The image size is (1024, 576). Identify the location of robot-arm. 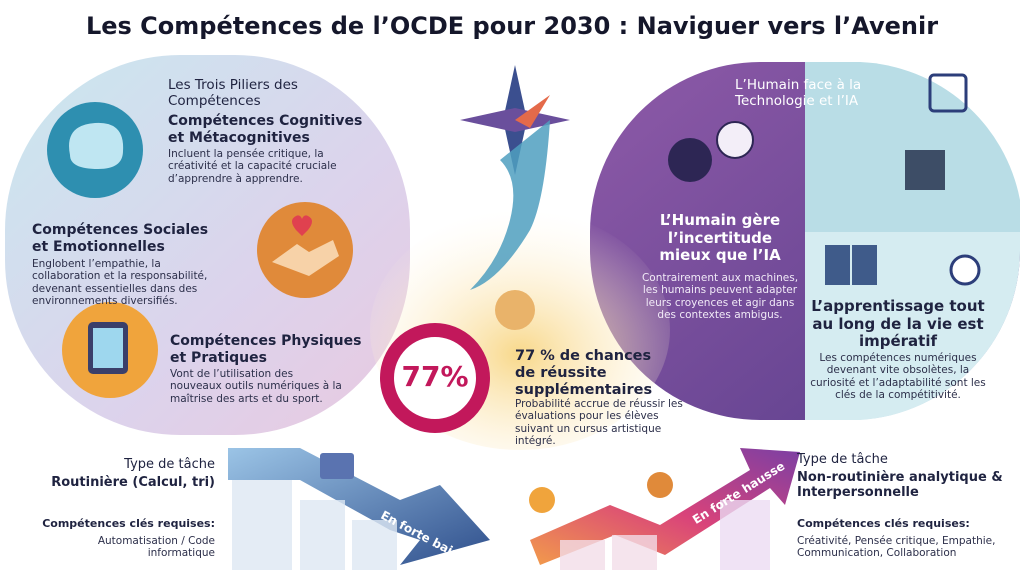
(925, 170).